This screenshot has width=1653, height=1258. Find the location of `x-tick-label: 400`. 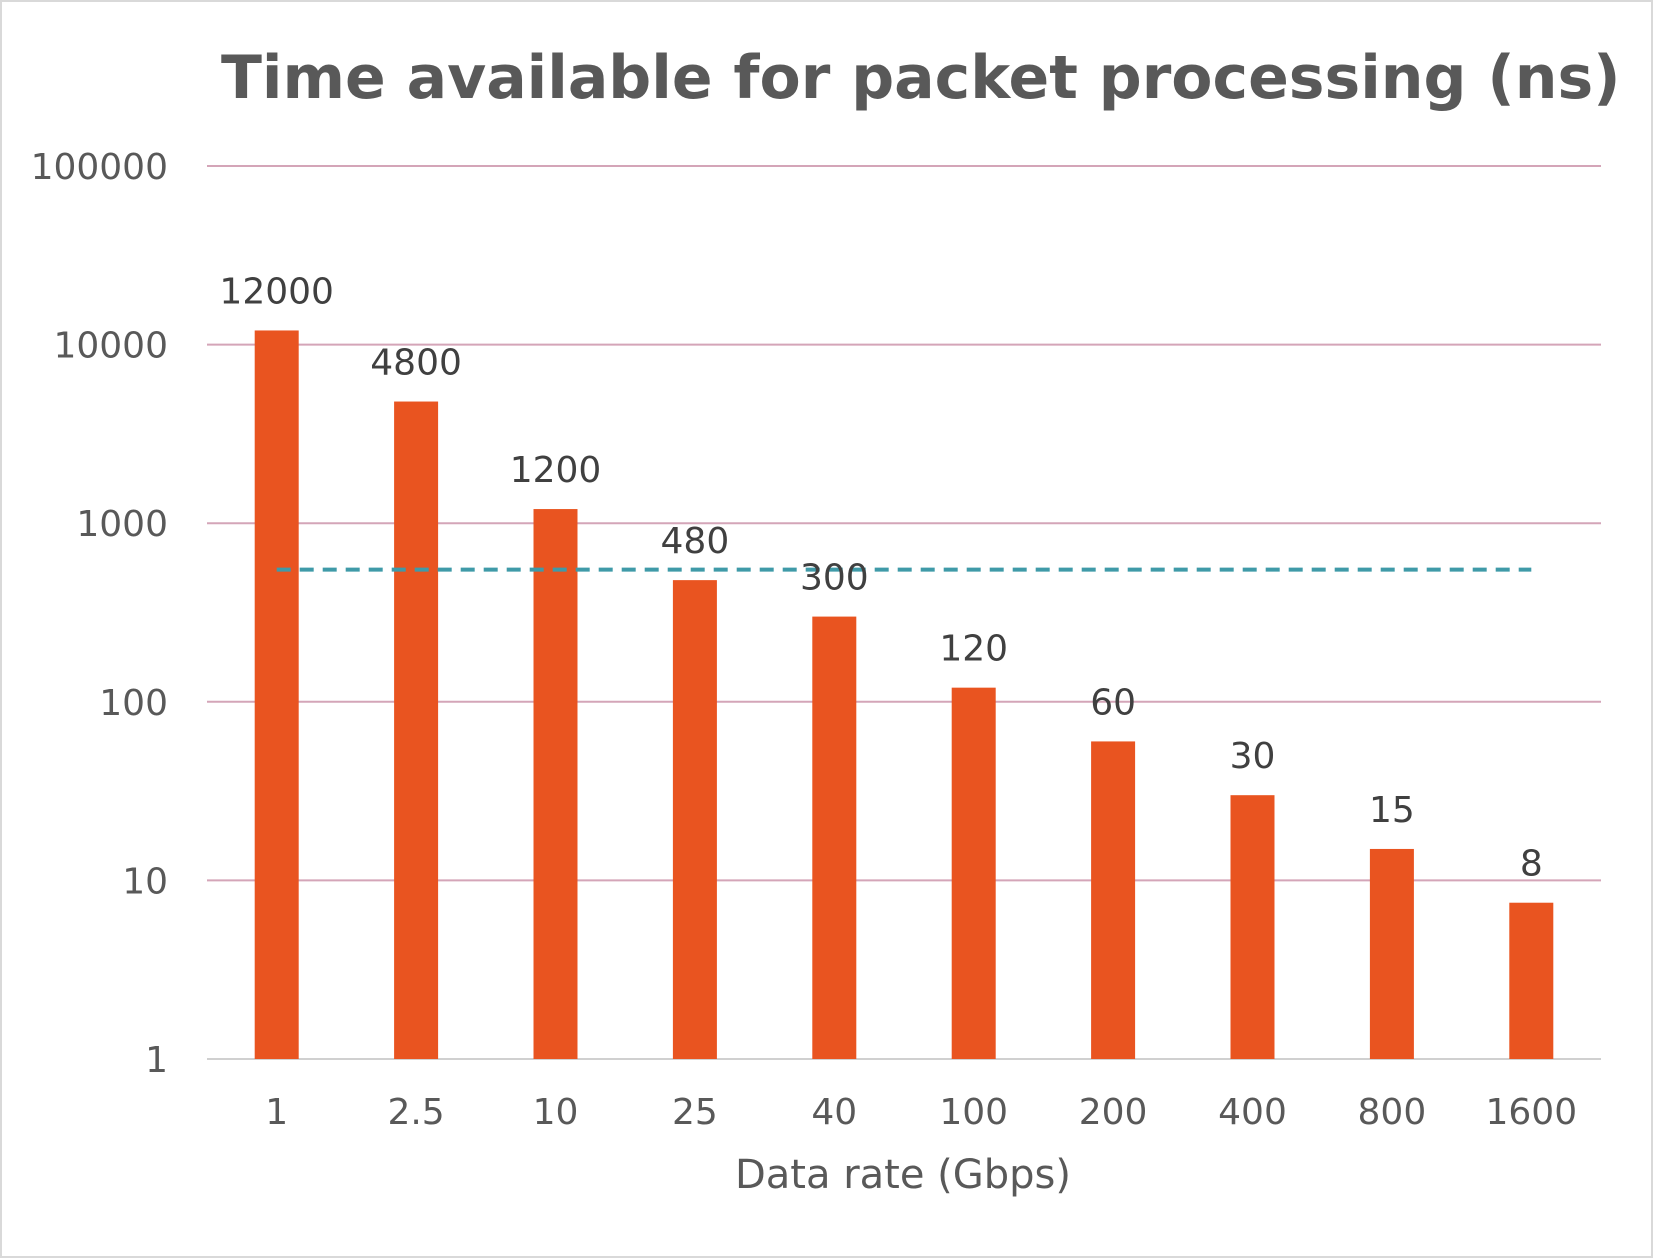

x-tick-label: 400 is located at coordinates (1252, 1112).